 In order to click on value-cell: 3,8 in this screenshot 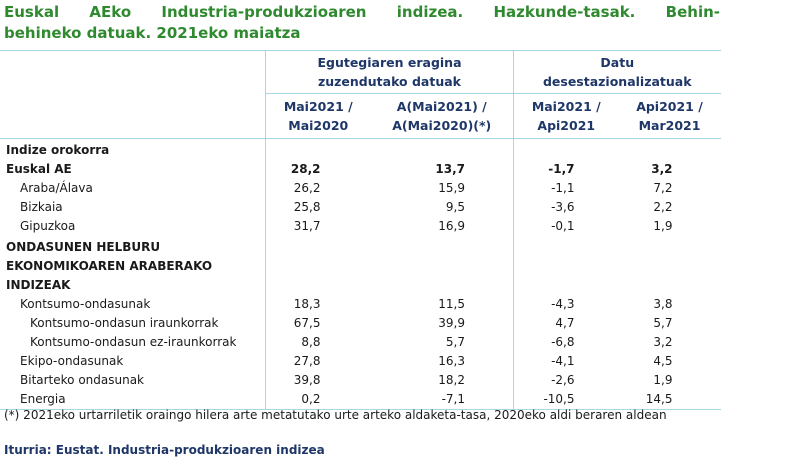, I will do `click(663, 304)`.